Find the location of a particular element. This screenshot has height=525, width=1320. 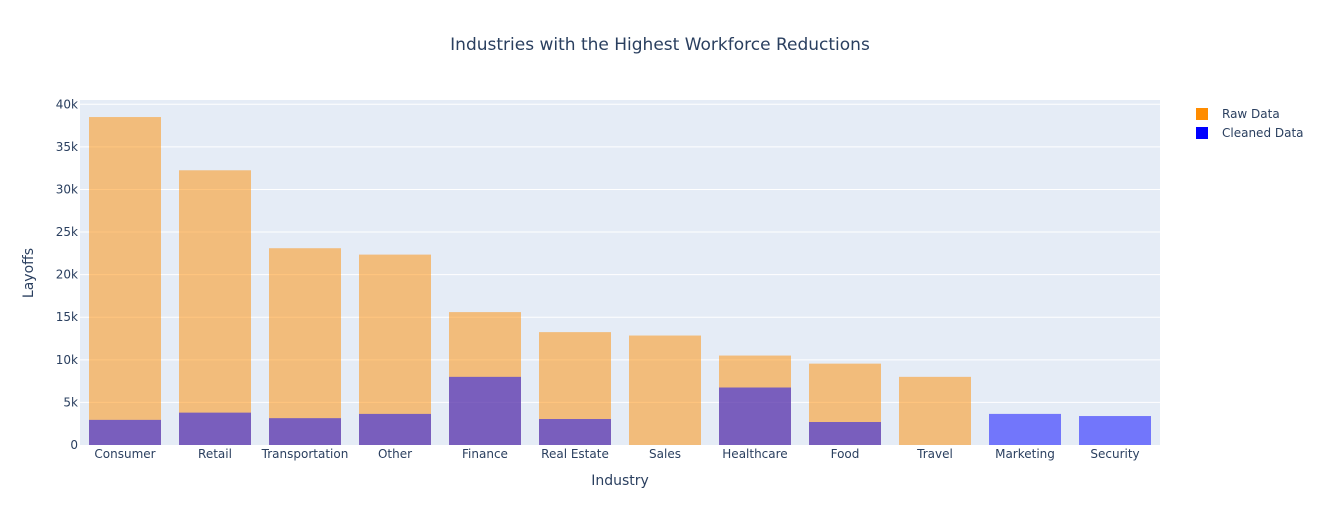

y-tick-label: 30k is located at coordinates (67, 189).